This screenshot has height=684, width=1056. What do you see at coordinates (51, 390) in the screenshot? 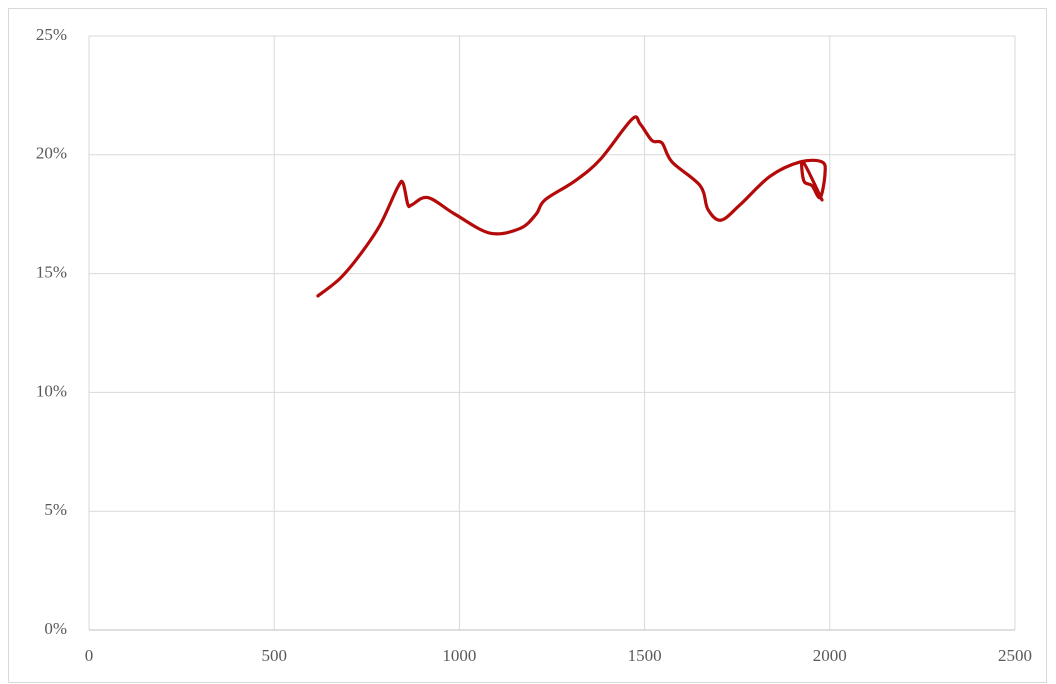
I see `y-tick-label: 10%` at bounding box center [51, 390].